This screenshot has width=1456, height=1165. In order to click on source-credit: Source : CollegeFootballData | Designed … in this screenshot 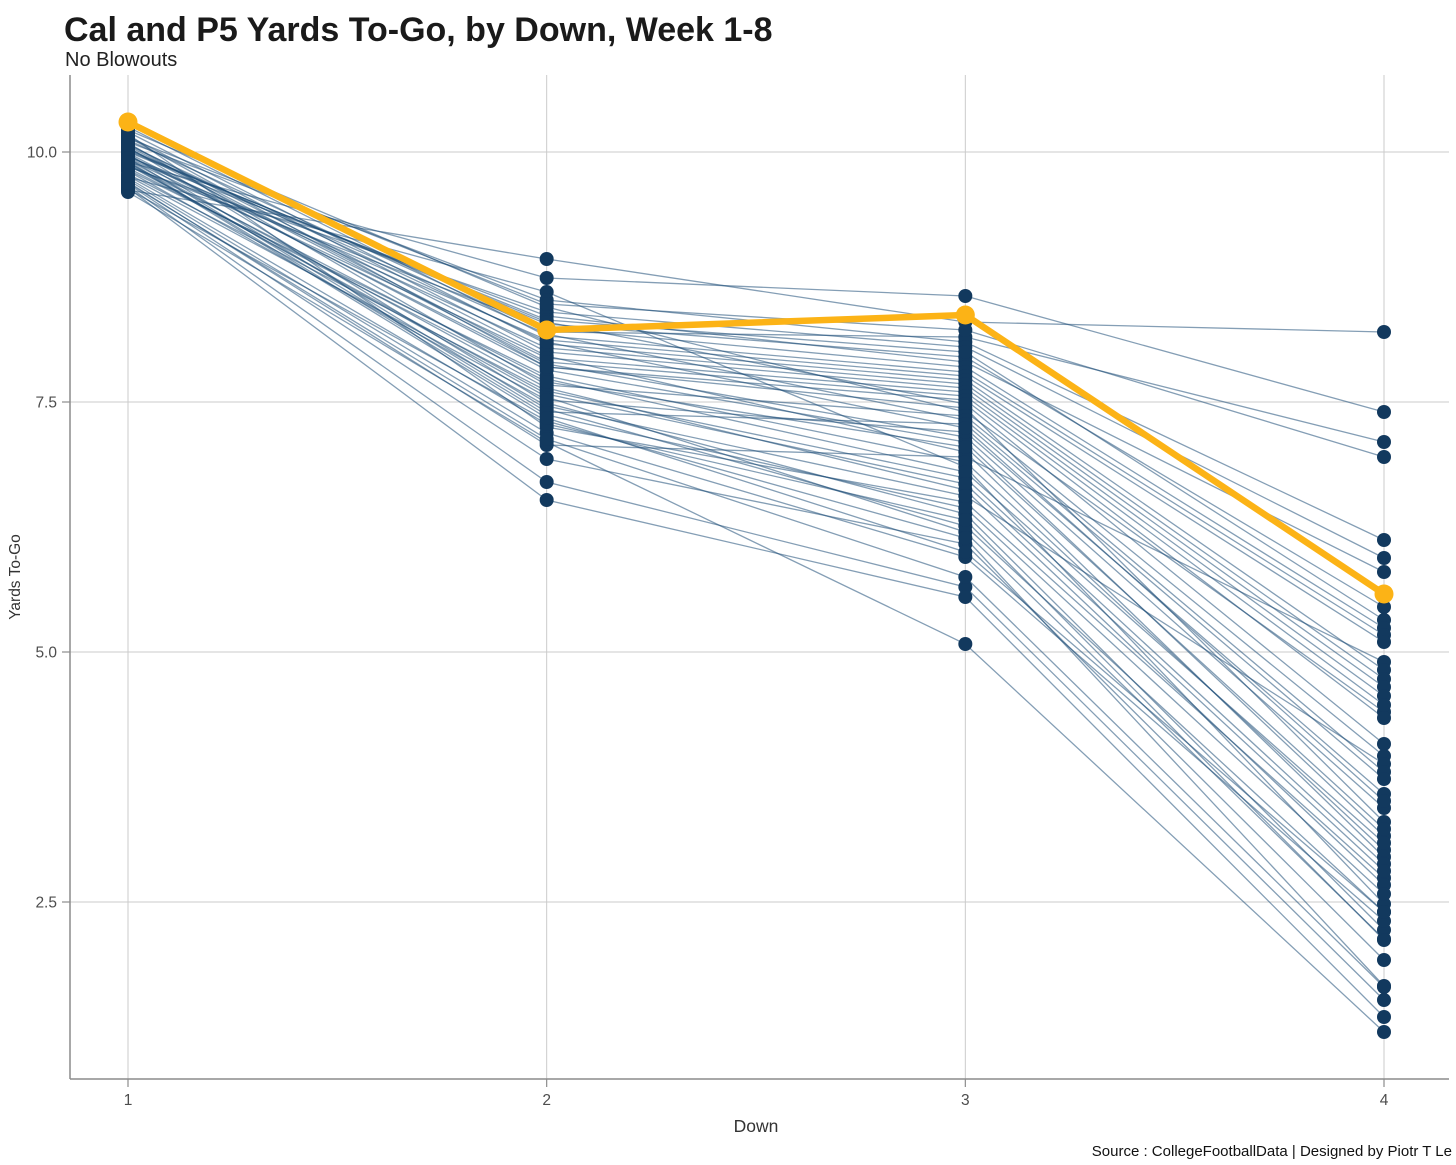, I will do `click(1272, 1151)`.